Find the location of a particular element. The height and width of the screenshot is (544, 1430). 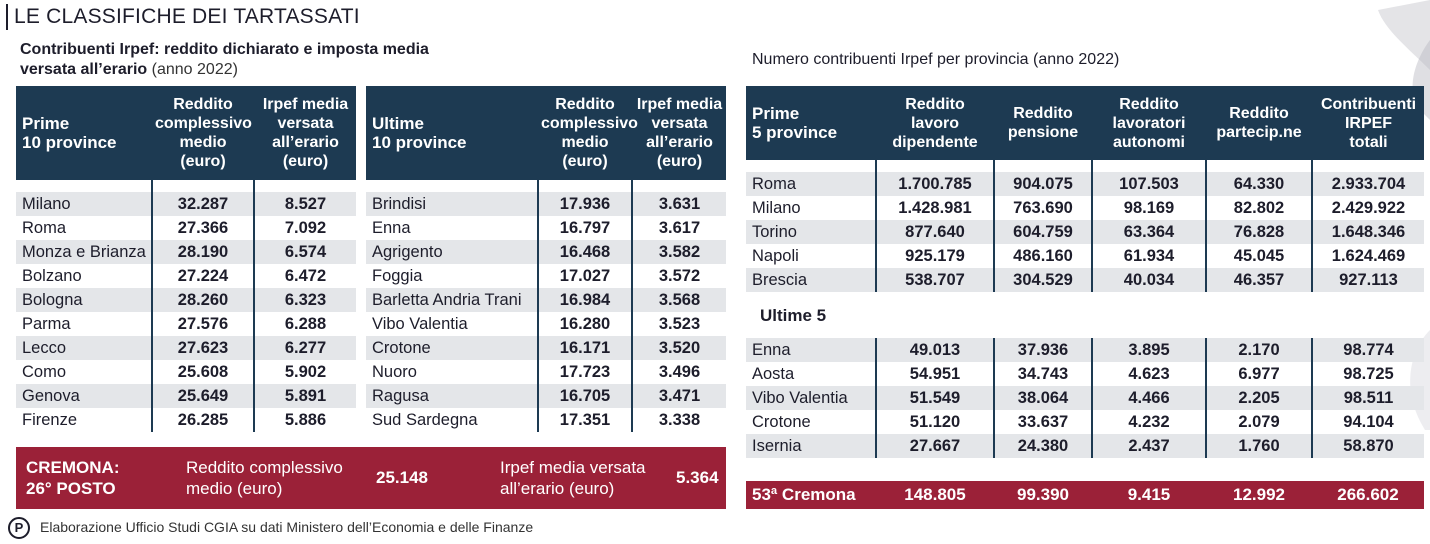

table-row: Como 25.608 5.902 is located at coordinates (186, 372).